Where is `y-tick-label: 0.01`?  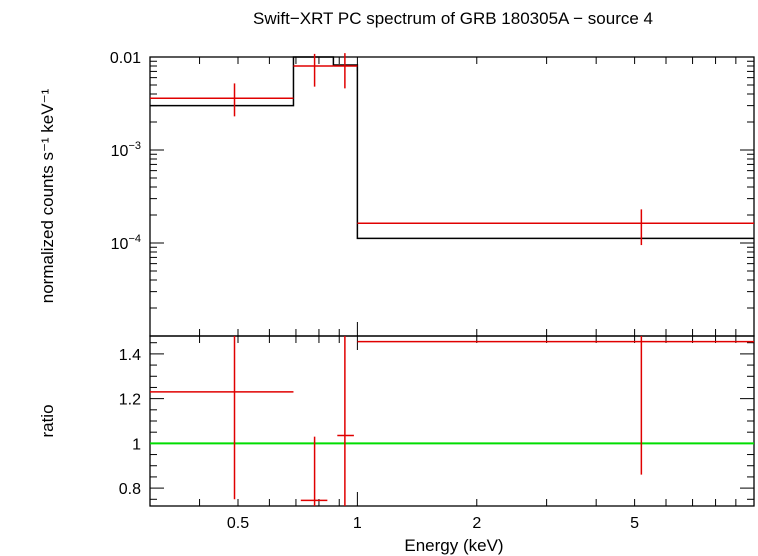 y-tick-label: 0.01 is located at coordinates (125, 58).